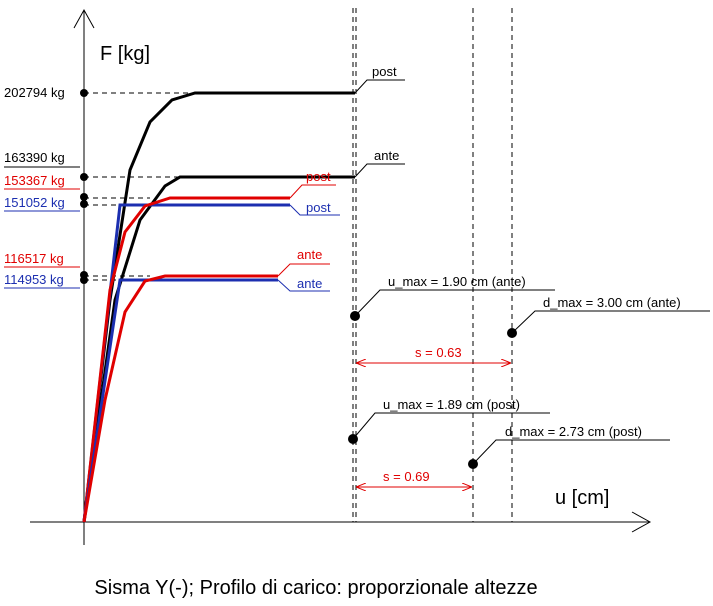  I want to click on y-axis-label: F [kg], so click(125, 54).